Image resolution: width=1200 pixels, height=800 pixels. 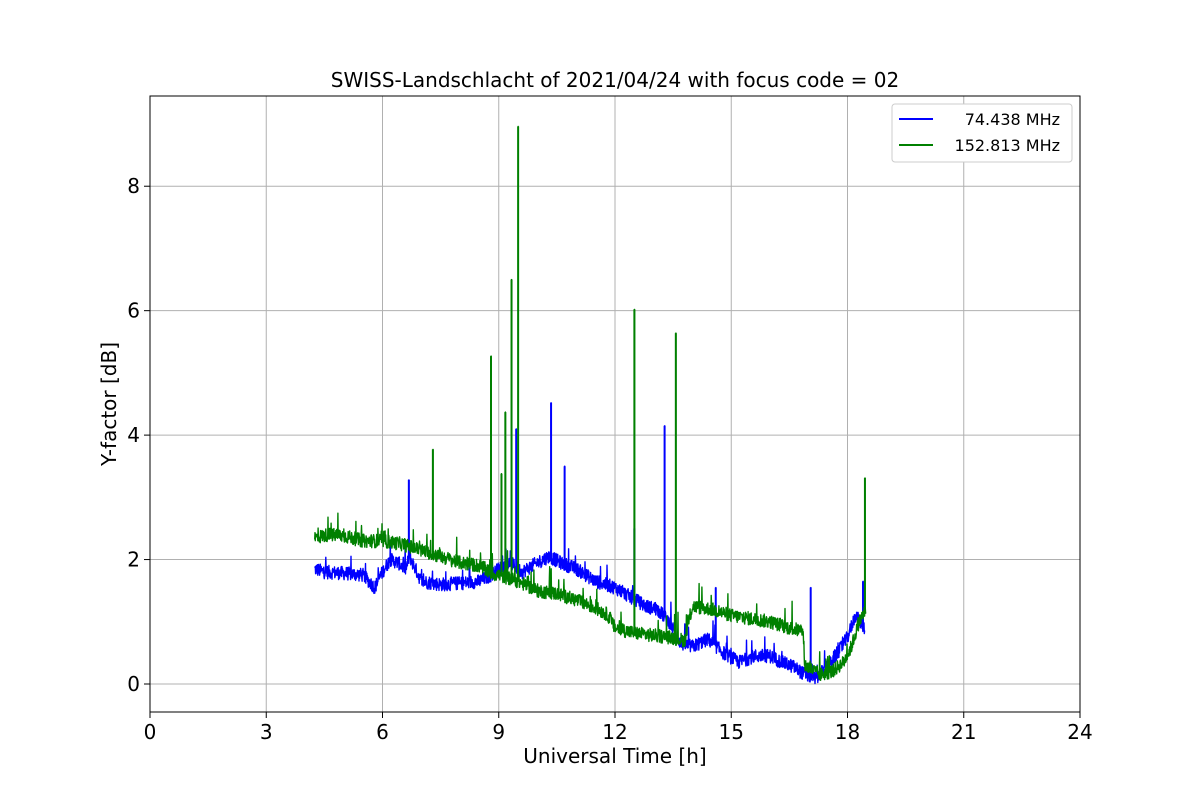 I want to click on x-tick-label: 0, so click(x=150, y=732).